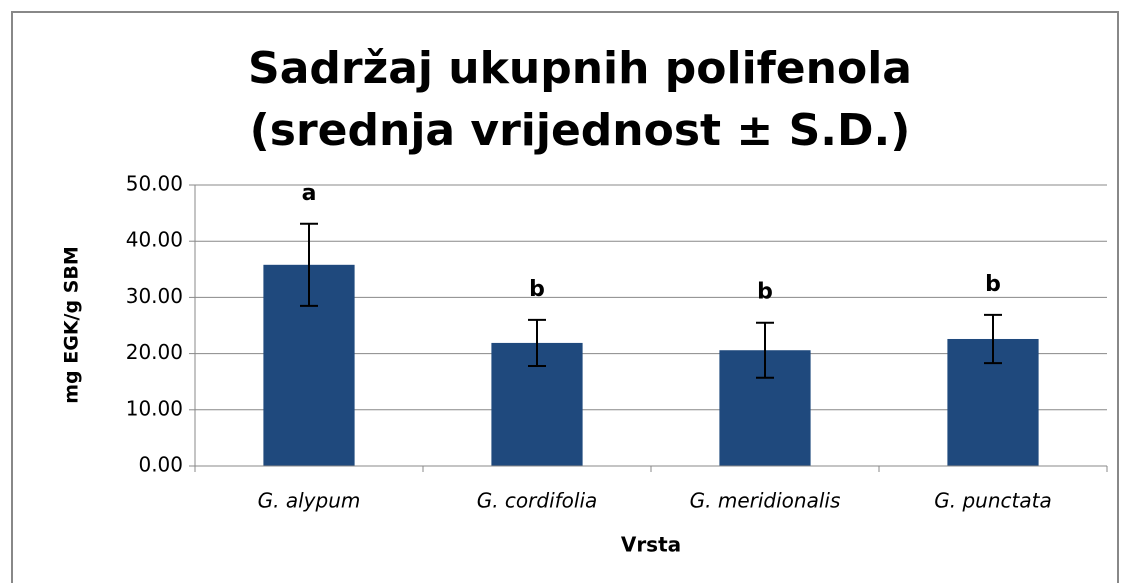  I want to click on y-tick-label: 40.00, so click(154, 240).